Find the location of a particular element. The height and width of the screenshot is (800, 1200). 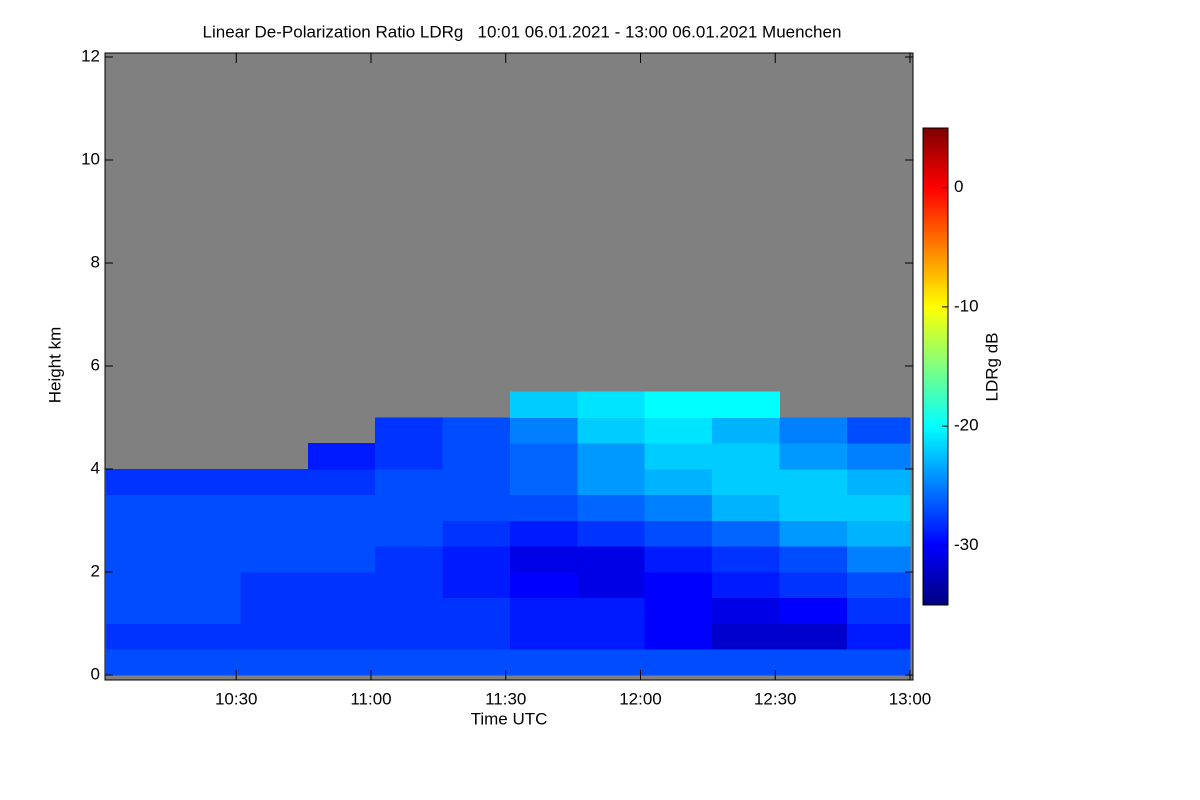

x-tick-label: 12:00 is located at coordinates (640, 698).